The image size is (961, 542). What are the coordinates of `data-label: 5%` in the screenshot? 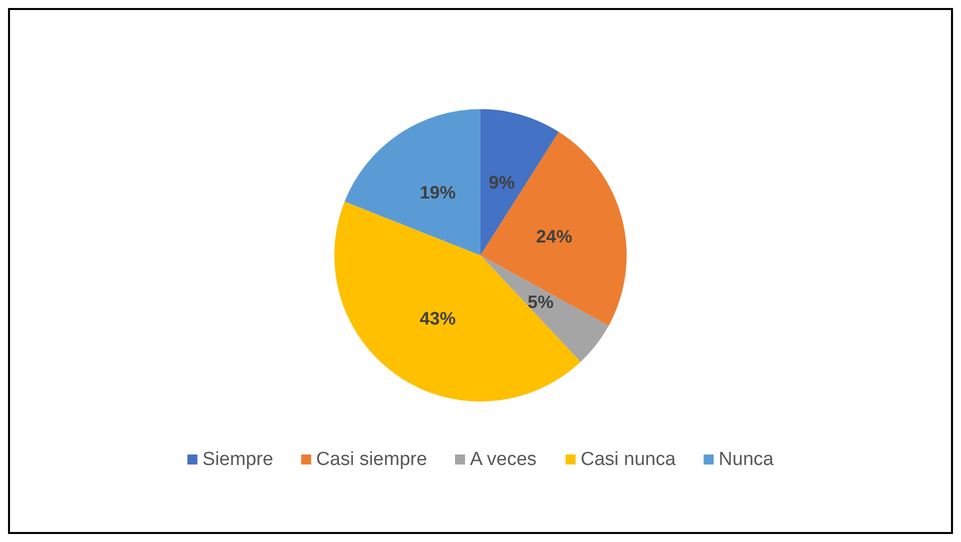 It's located at (541, 302).